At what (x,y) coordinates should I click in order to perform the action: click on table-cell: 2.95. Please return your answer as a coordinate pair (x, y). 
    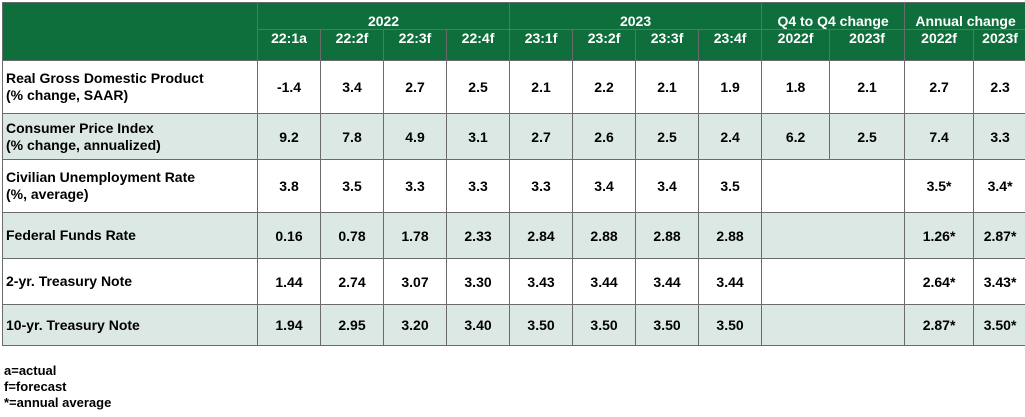
    Looking at the image, I should click on (352, 325).